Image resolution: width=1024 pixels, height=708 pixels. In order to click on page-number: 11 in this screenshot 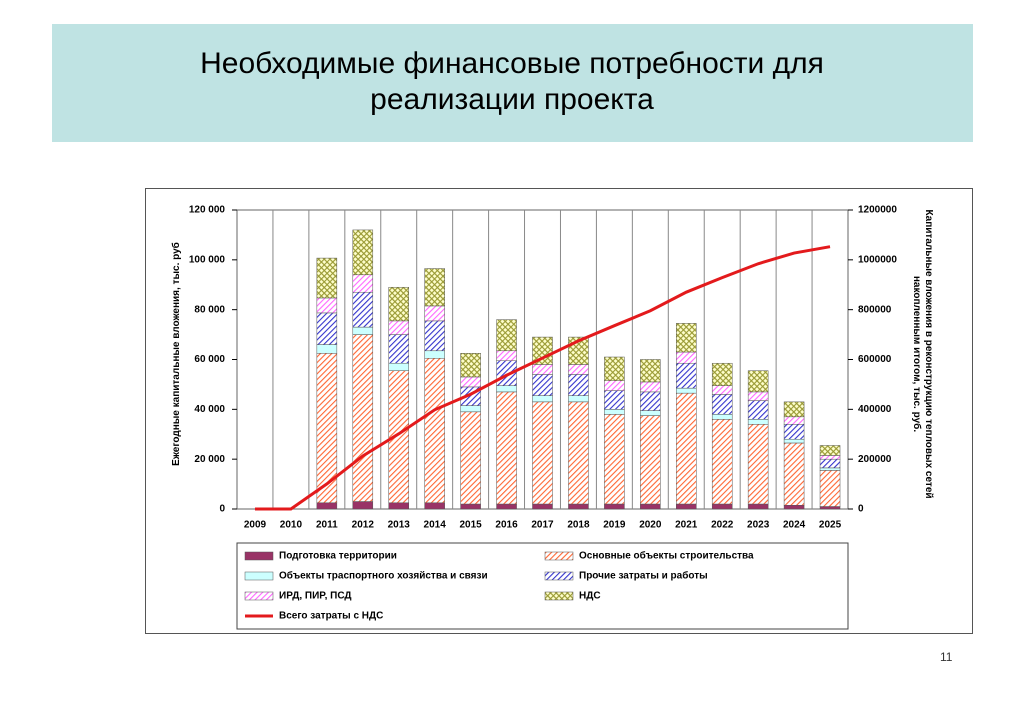, I will do `click(946, 657)`.